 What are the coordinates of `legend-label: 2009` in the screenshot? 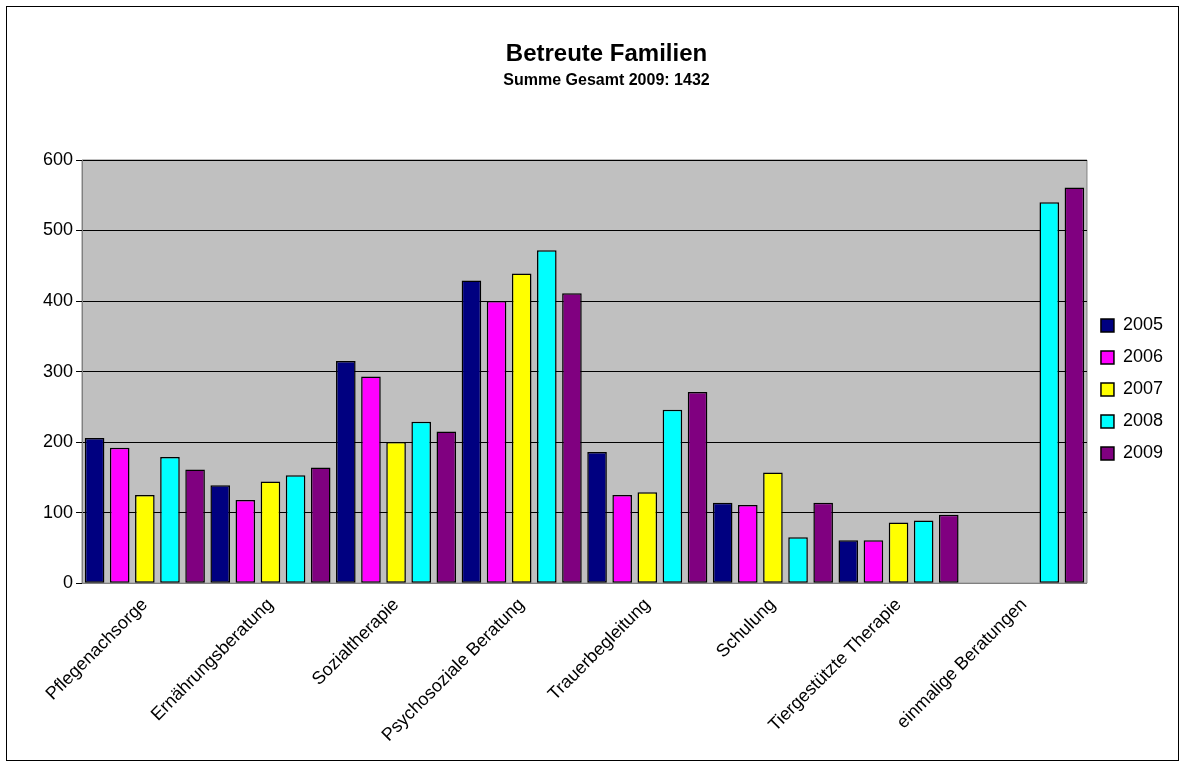 It's located at (1142, 452).